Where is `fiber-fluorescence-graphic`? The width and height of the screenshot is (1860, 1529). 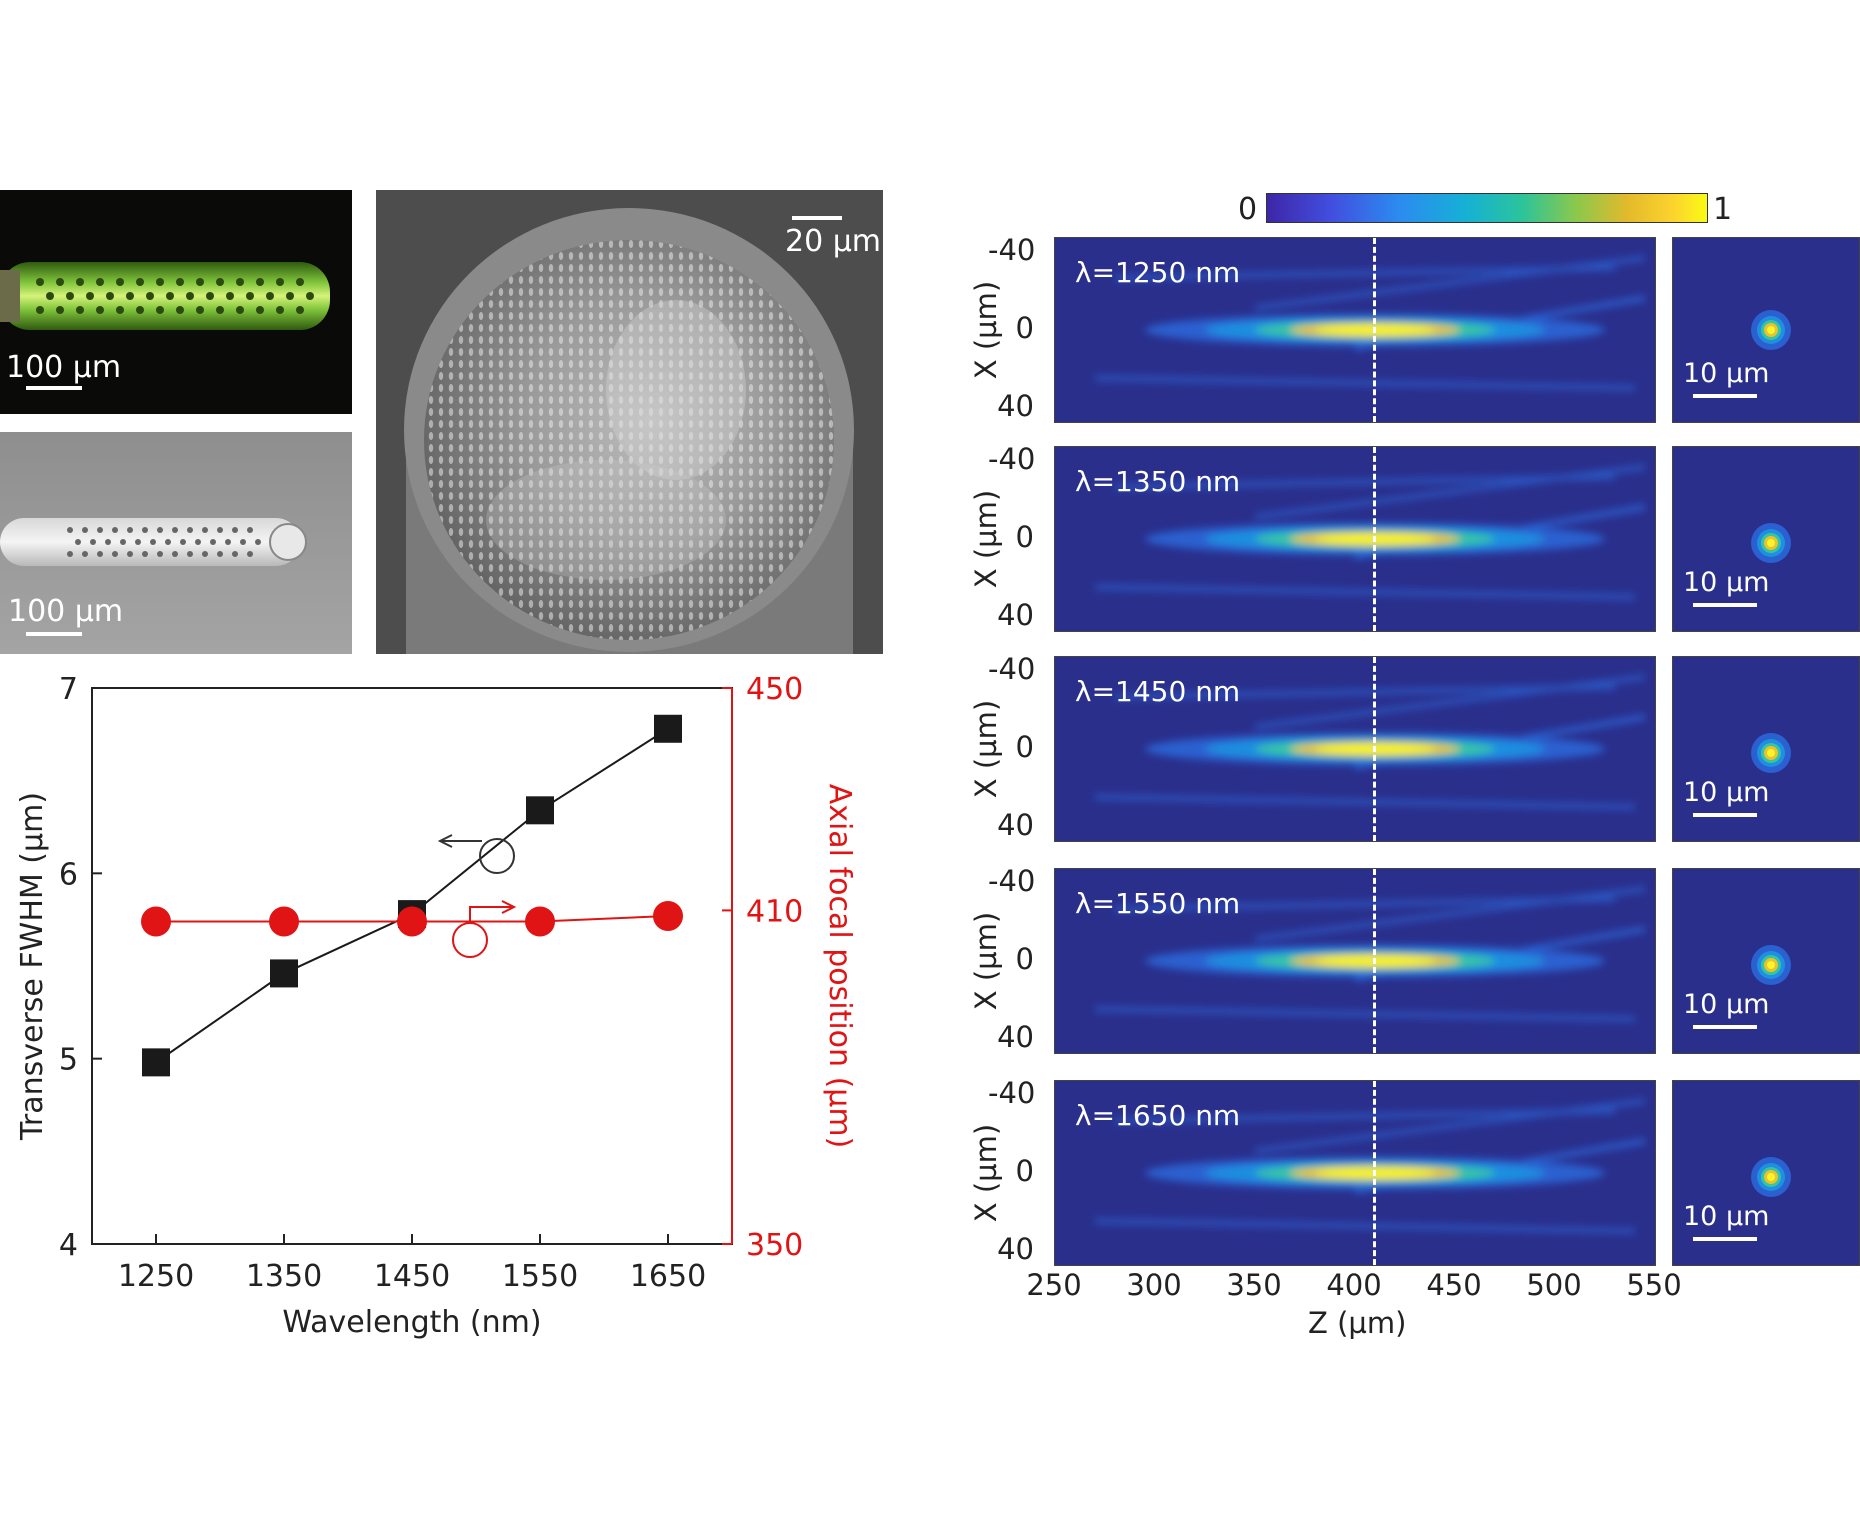
fiber-fluorescence-graphic is located at coordinates (165, 296).